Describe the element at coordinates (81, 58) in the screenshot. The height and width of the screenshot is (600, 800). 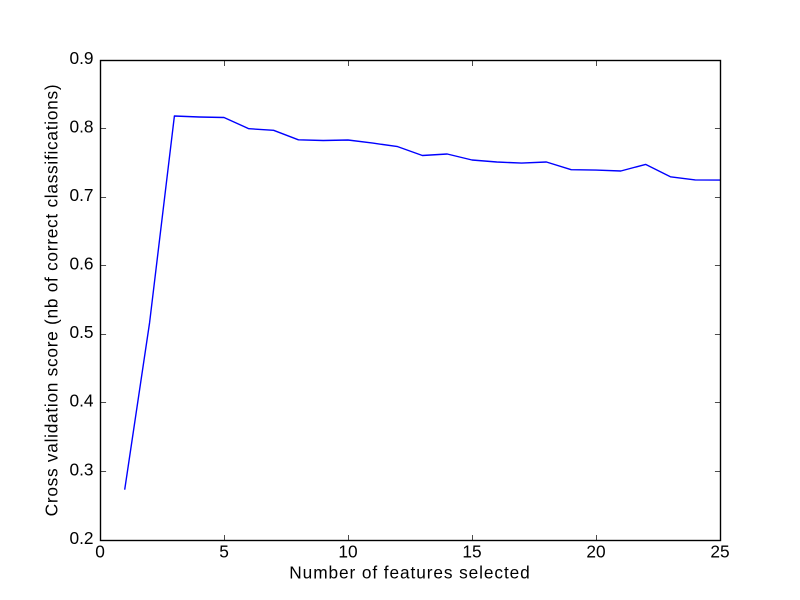
I see `svg-text: 0.9` at that location.